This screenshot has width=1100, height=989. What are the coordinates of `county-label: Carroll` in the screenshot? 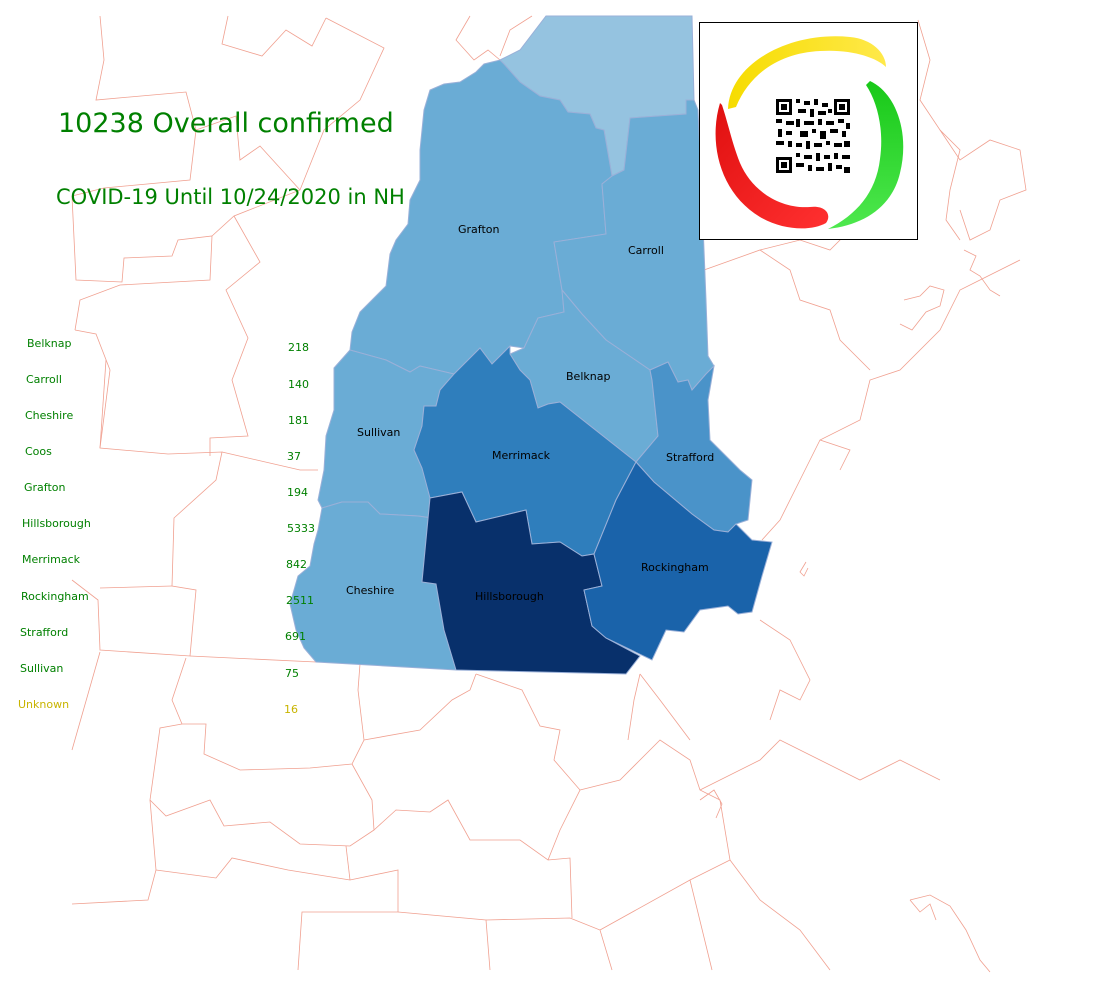 It's located at (646, 250).